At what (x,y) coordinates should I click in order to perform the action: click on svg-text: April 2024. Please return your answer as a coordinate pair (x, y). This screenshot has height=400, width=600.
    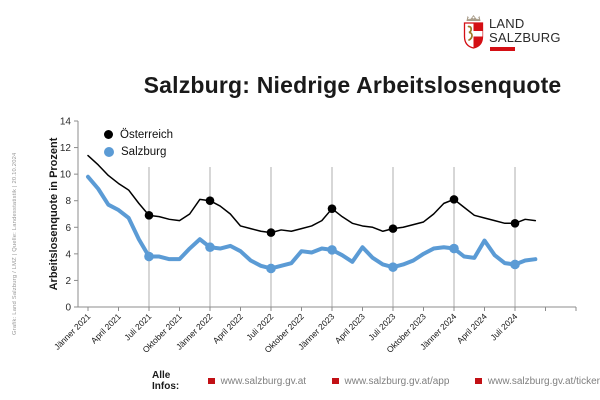
    Looking at the image, I should click on (472, 328).